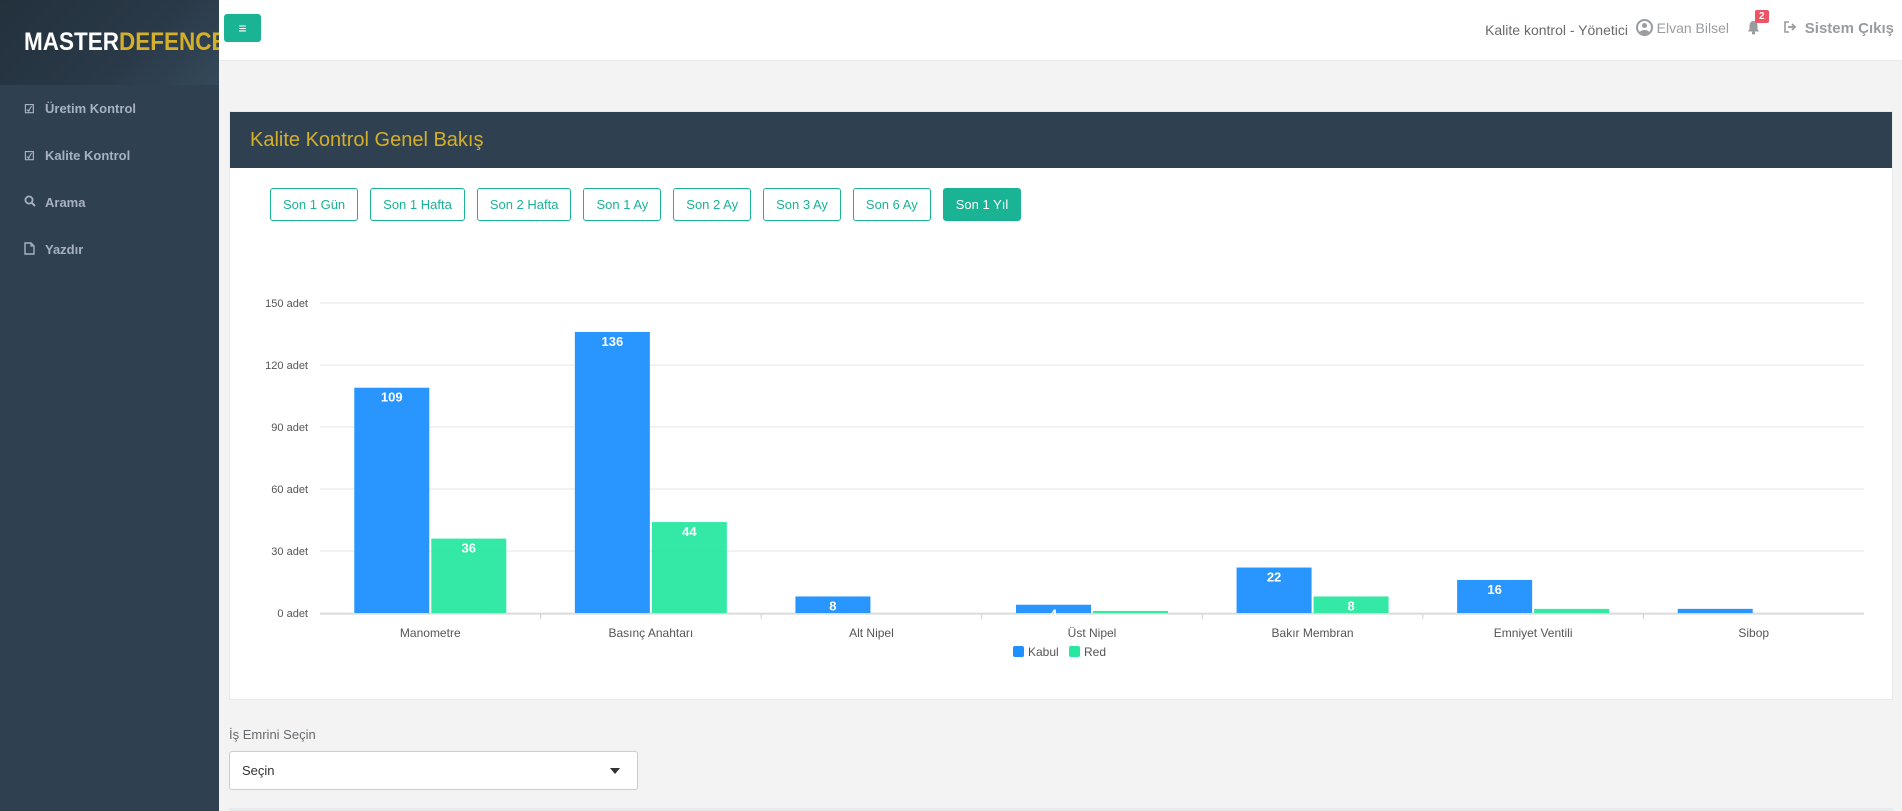  I want to click on sidebar-item-arama: Arama, so click(109, 202).